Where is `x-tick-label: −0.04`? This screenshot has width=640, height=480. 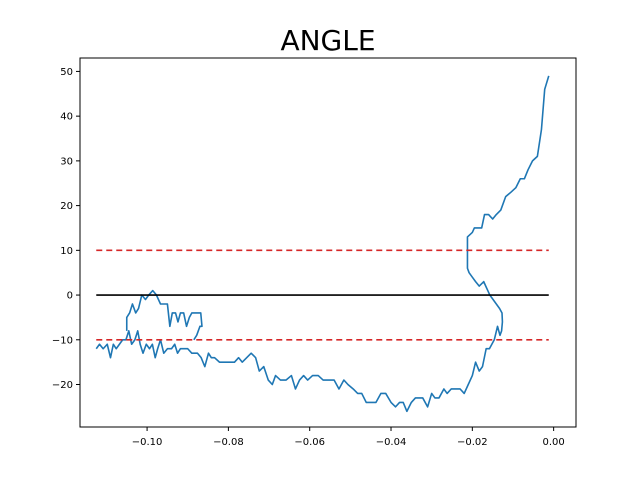
x-tick-label: −0.04 is located at coordinates (391, 442).